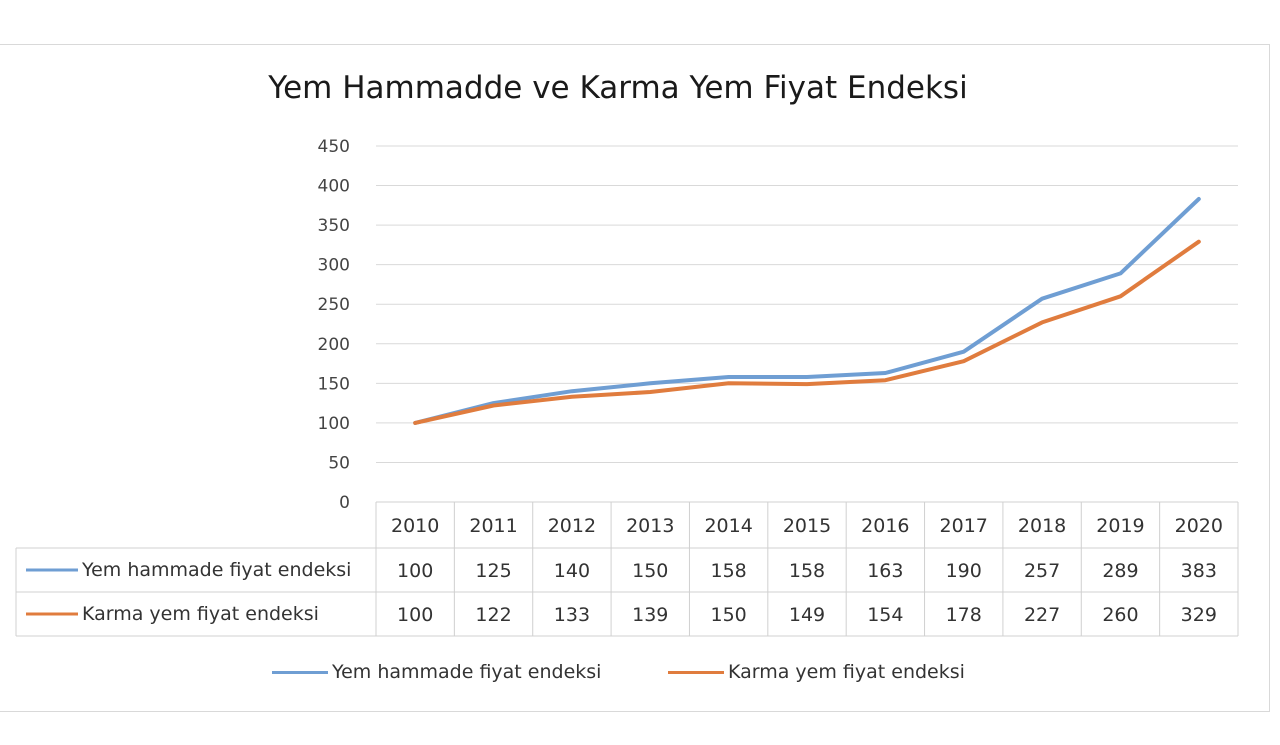 The image size is (1280, 745). What do you see at coordinates (493, 571) in the screenshot?
I see `data-label: 125` at bounding box center [493, 571].